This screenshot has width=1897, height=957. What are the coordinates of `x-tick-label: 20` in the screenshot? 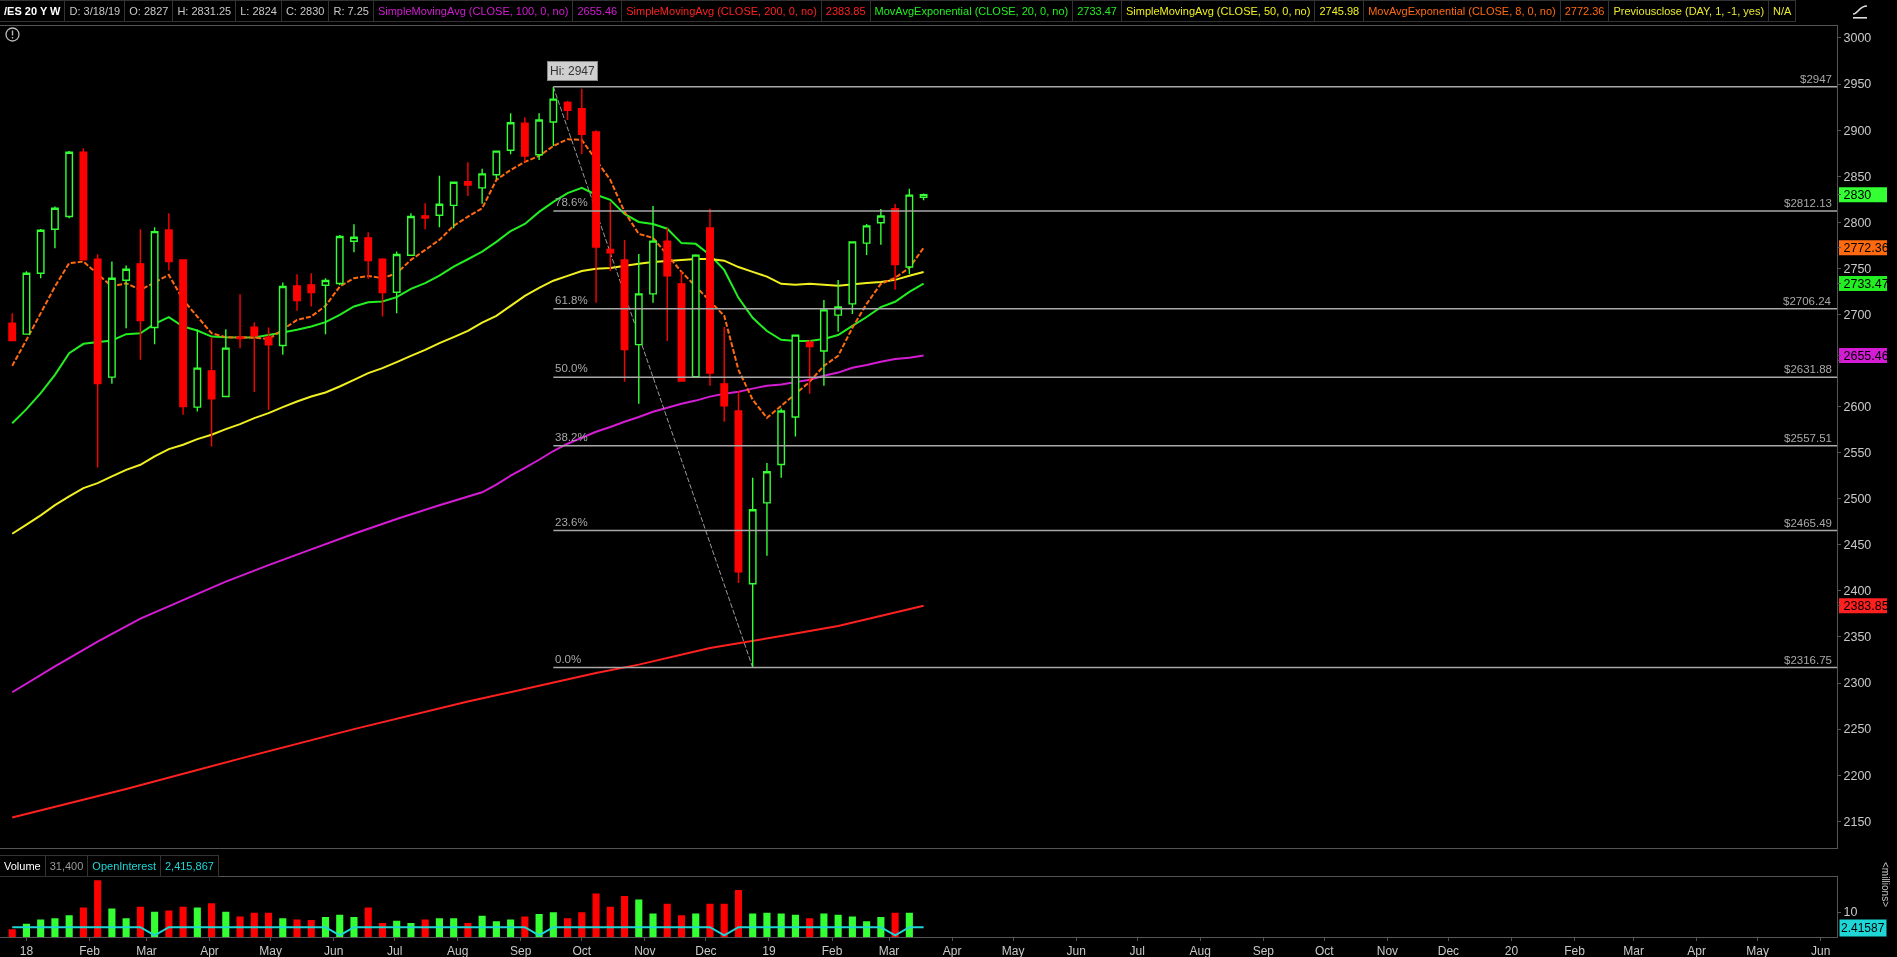 It's located at (1511, 950).